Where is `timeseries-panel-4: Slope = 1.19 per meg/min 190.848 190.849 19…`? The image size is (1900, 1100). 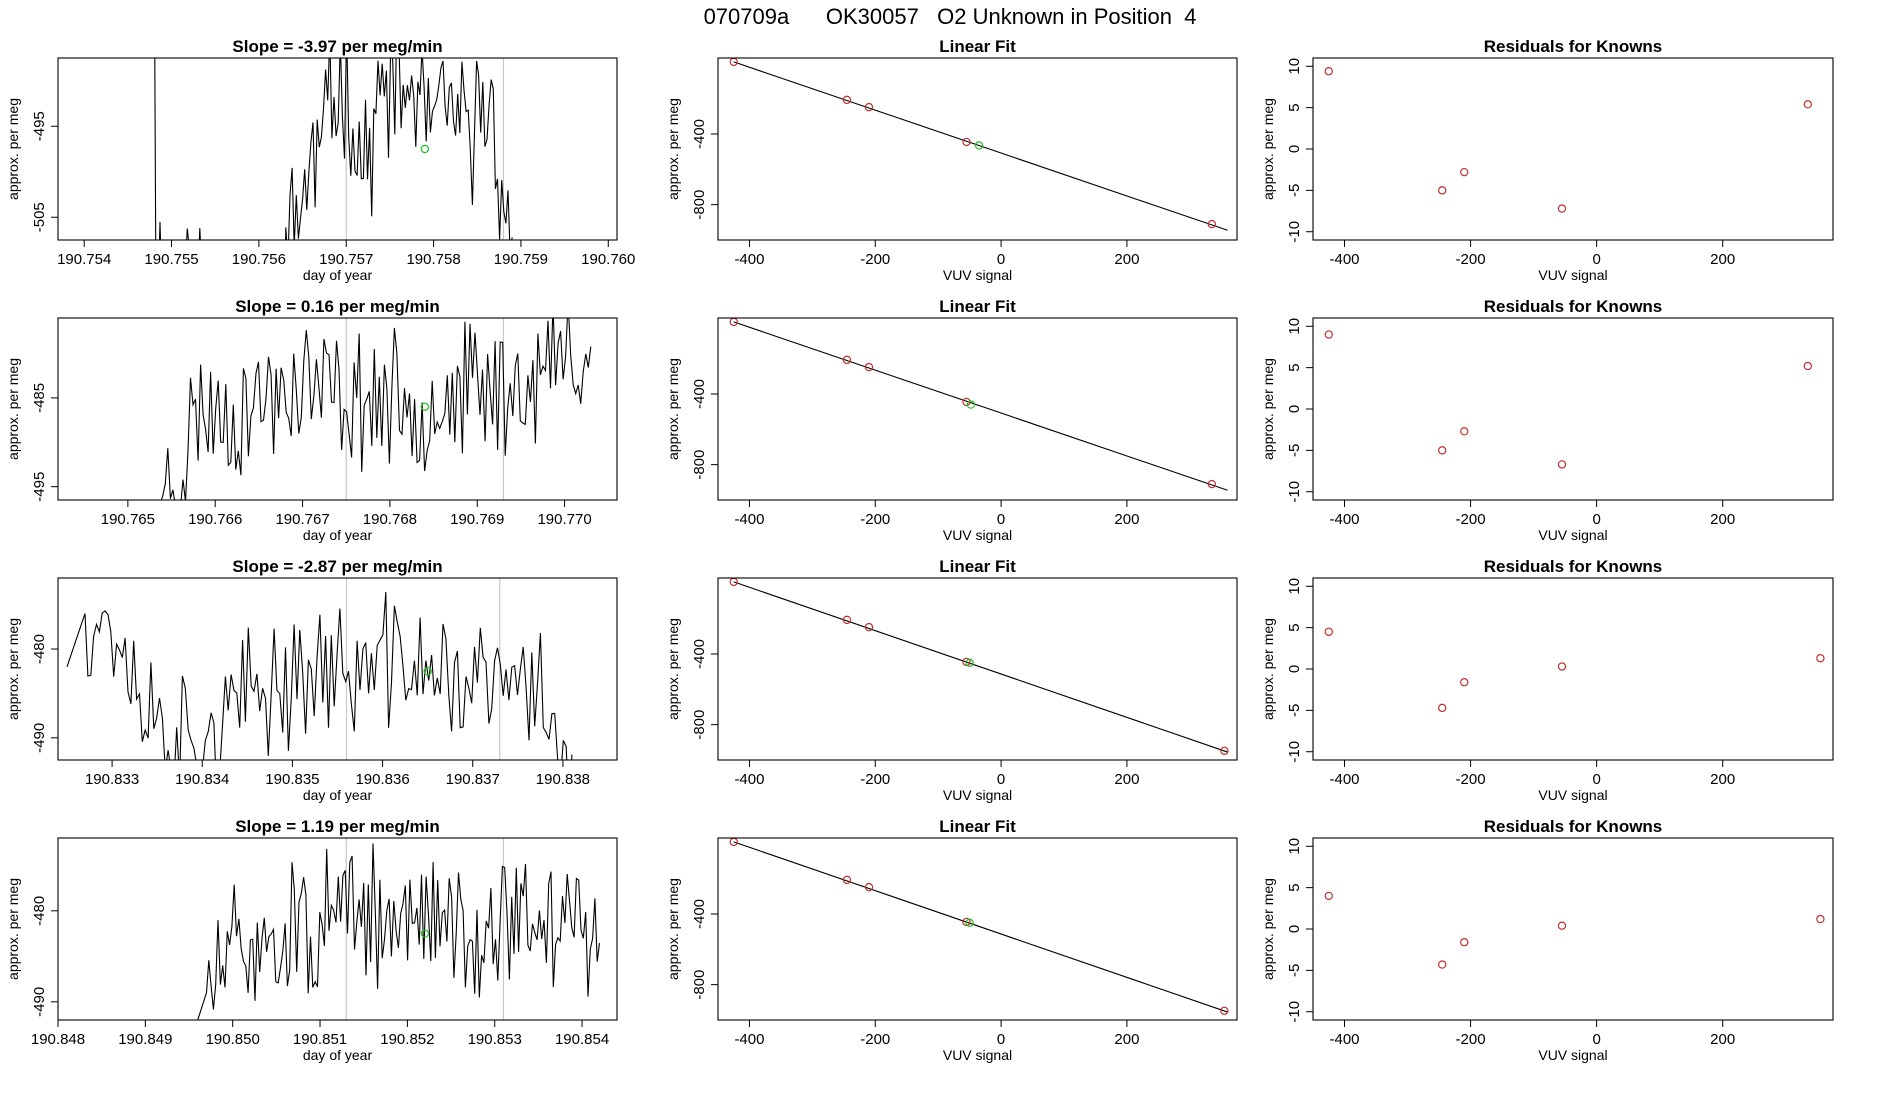
timeseries-panel-4: Slope = 1.19 per meg/min 190.848 190.849 19… is located at coordinates (311, 940).